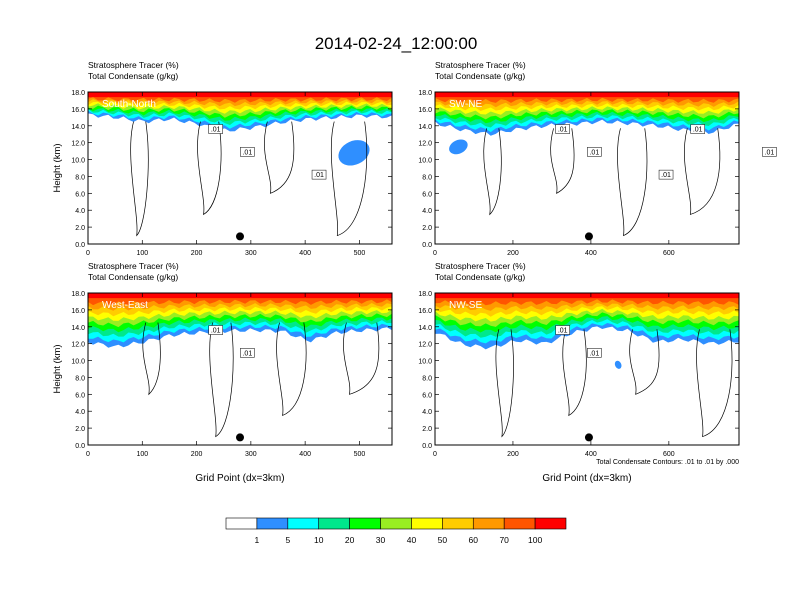 The width and height of the screenshot is (792, 612). Describe the element at coordinates (360, 253) in the screenshot. I see `x-tick-label: 500` at that location.